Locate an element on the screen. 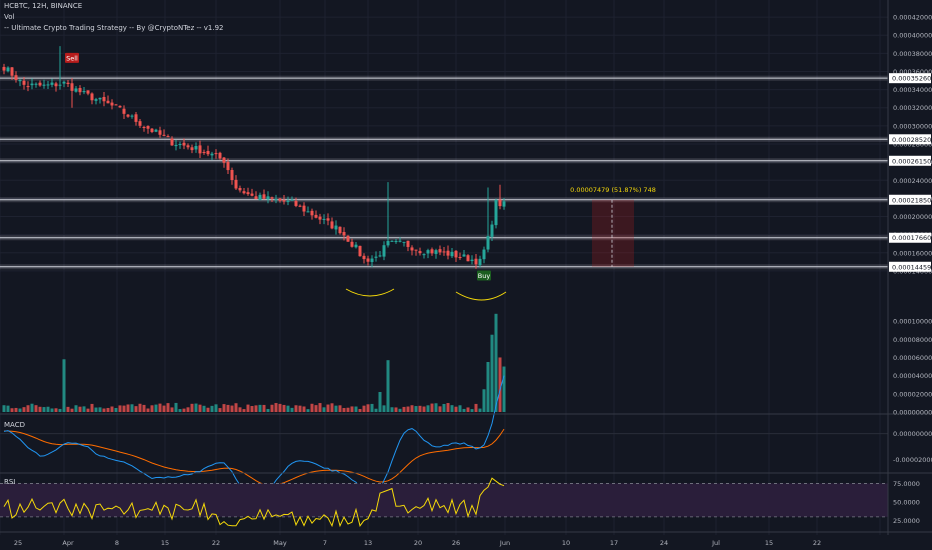 This screenshot has height=550, width=932. level-tag-5: 0.00014459 is located at coordinates (911, 267).